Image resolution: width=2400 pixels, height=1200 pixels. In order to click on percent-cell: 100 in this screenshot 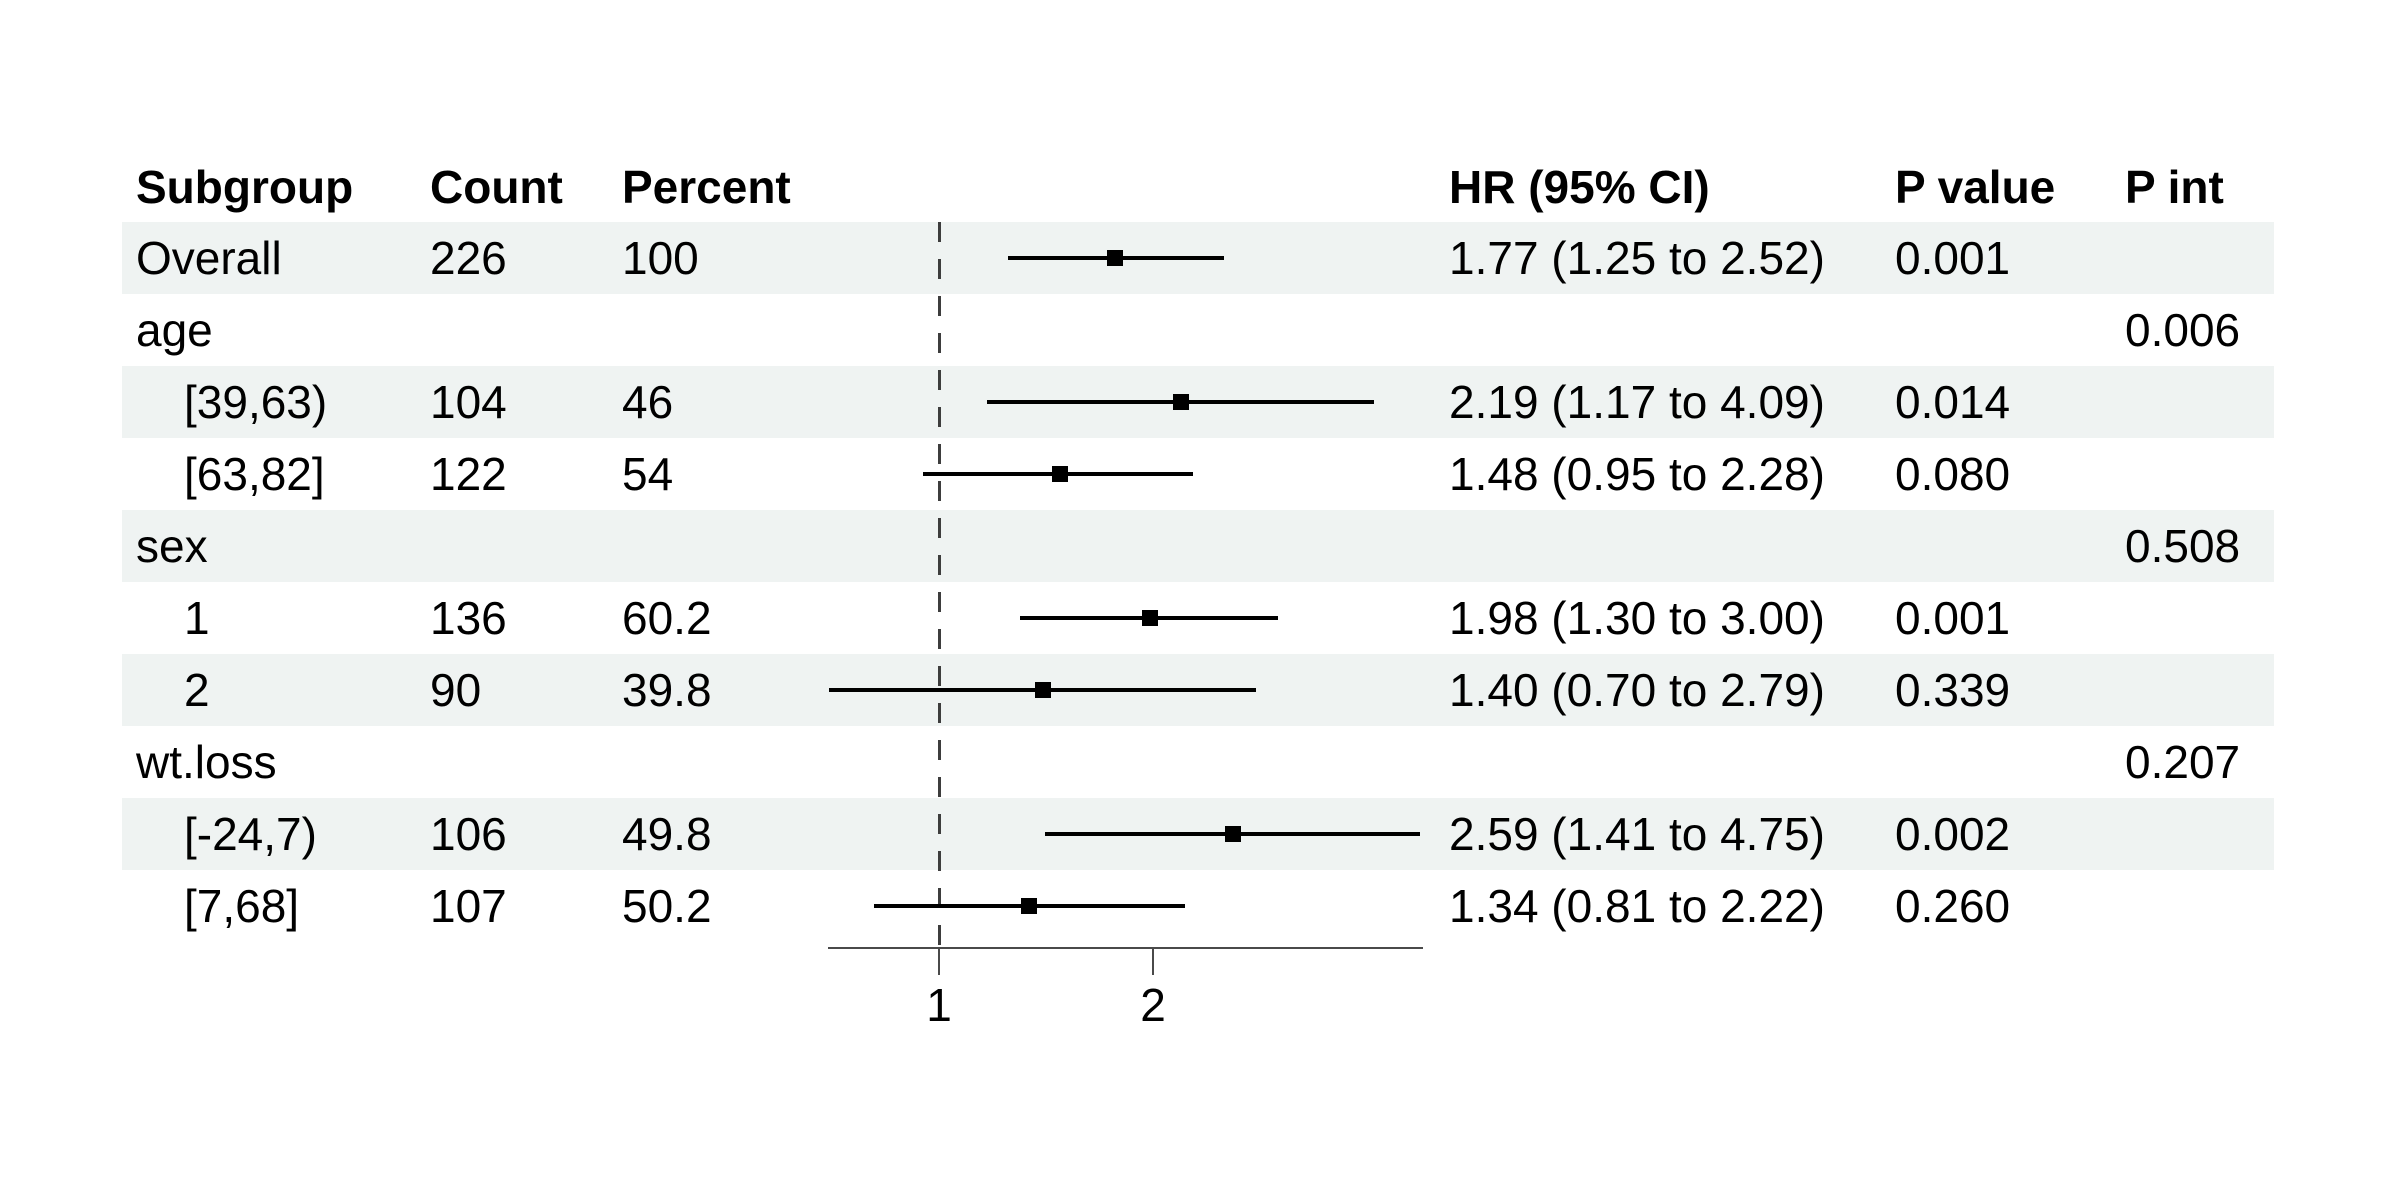, I will do `click(660, 258)`.